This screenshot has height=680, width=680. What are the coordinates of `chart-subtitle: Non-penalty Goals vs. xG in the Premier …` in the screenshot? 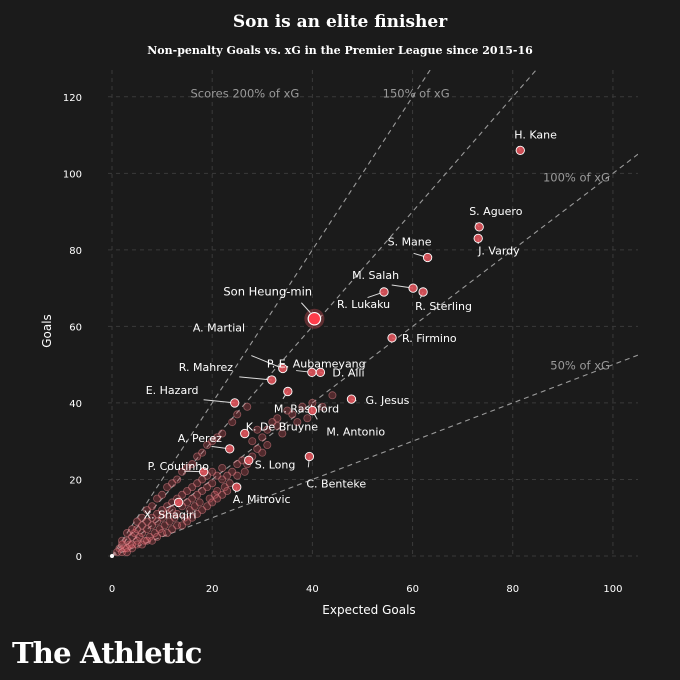 It's located at (340, 50).